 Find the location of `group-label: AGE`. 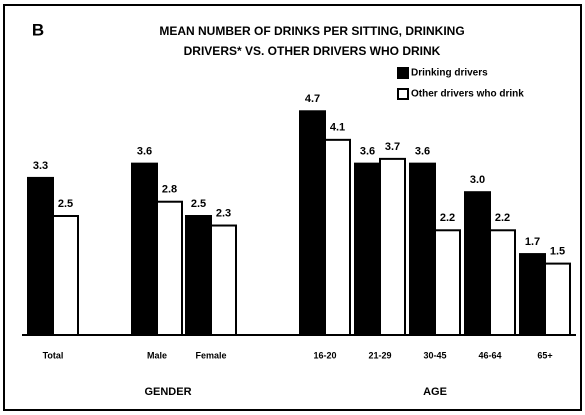

group-label: AGE is located at coordinates (435, 392).